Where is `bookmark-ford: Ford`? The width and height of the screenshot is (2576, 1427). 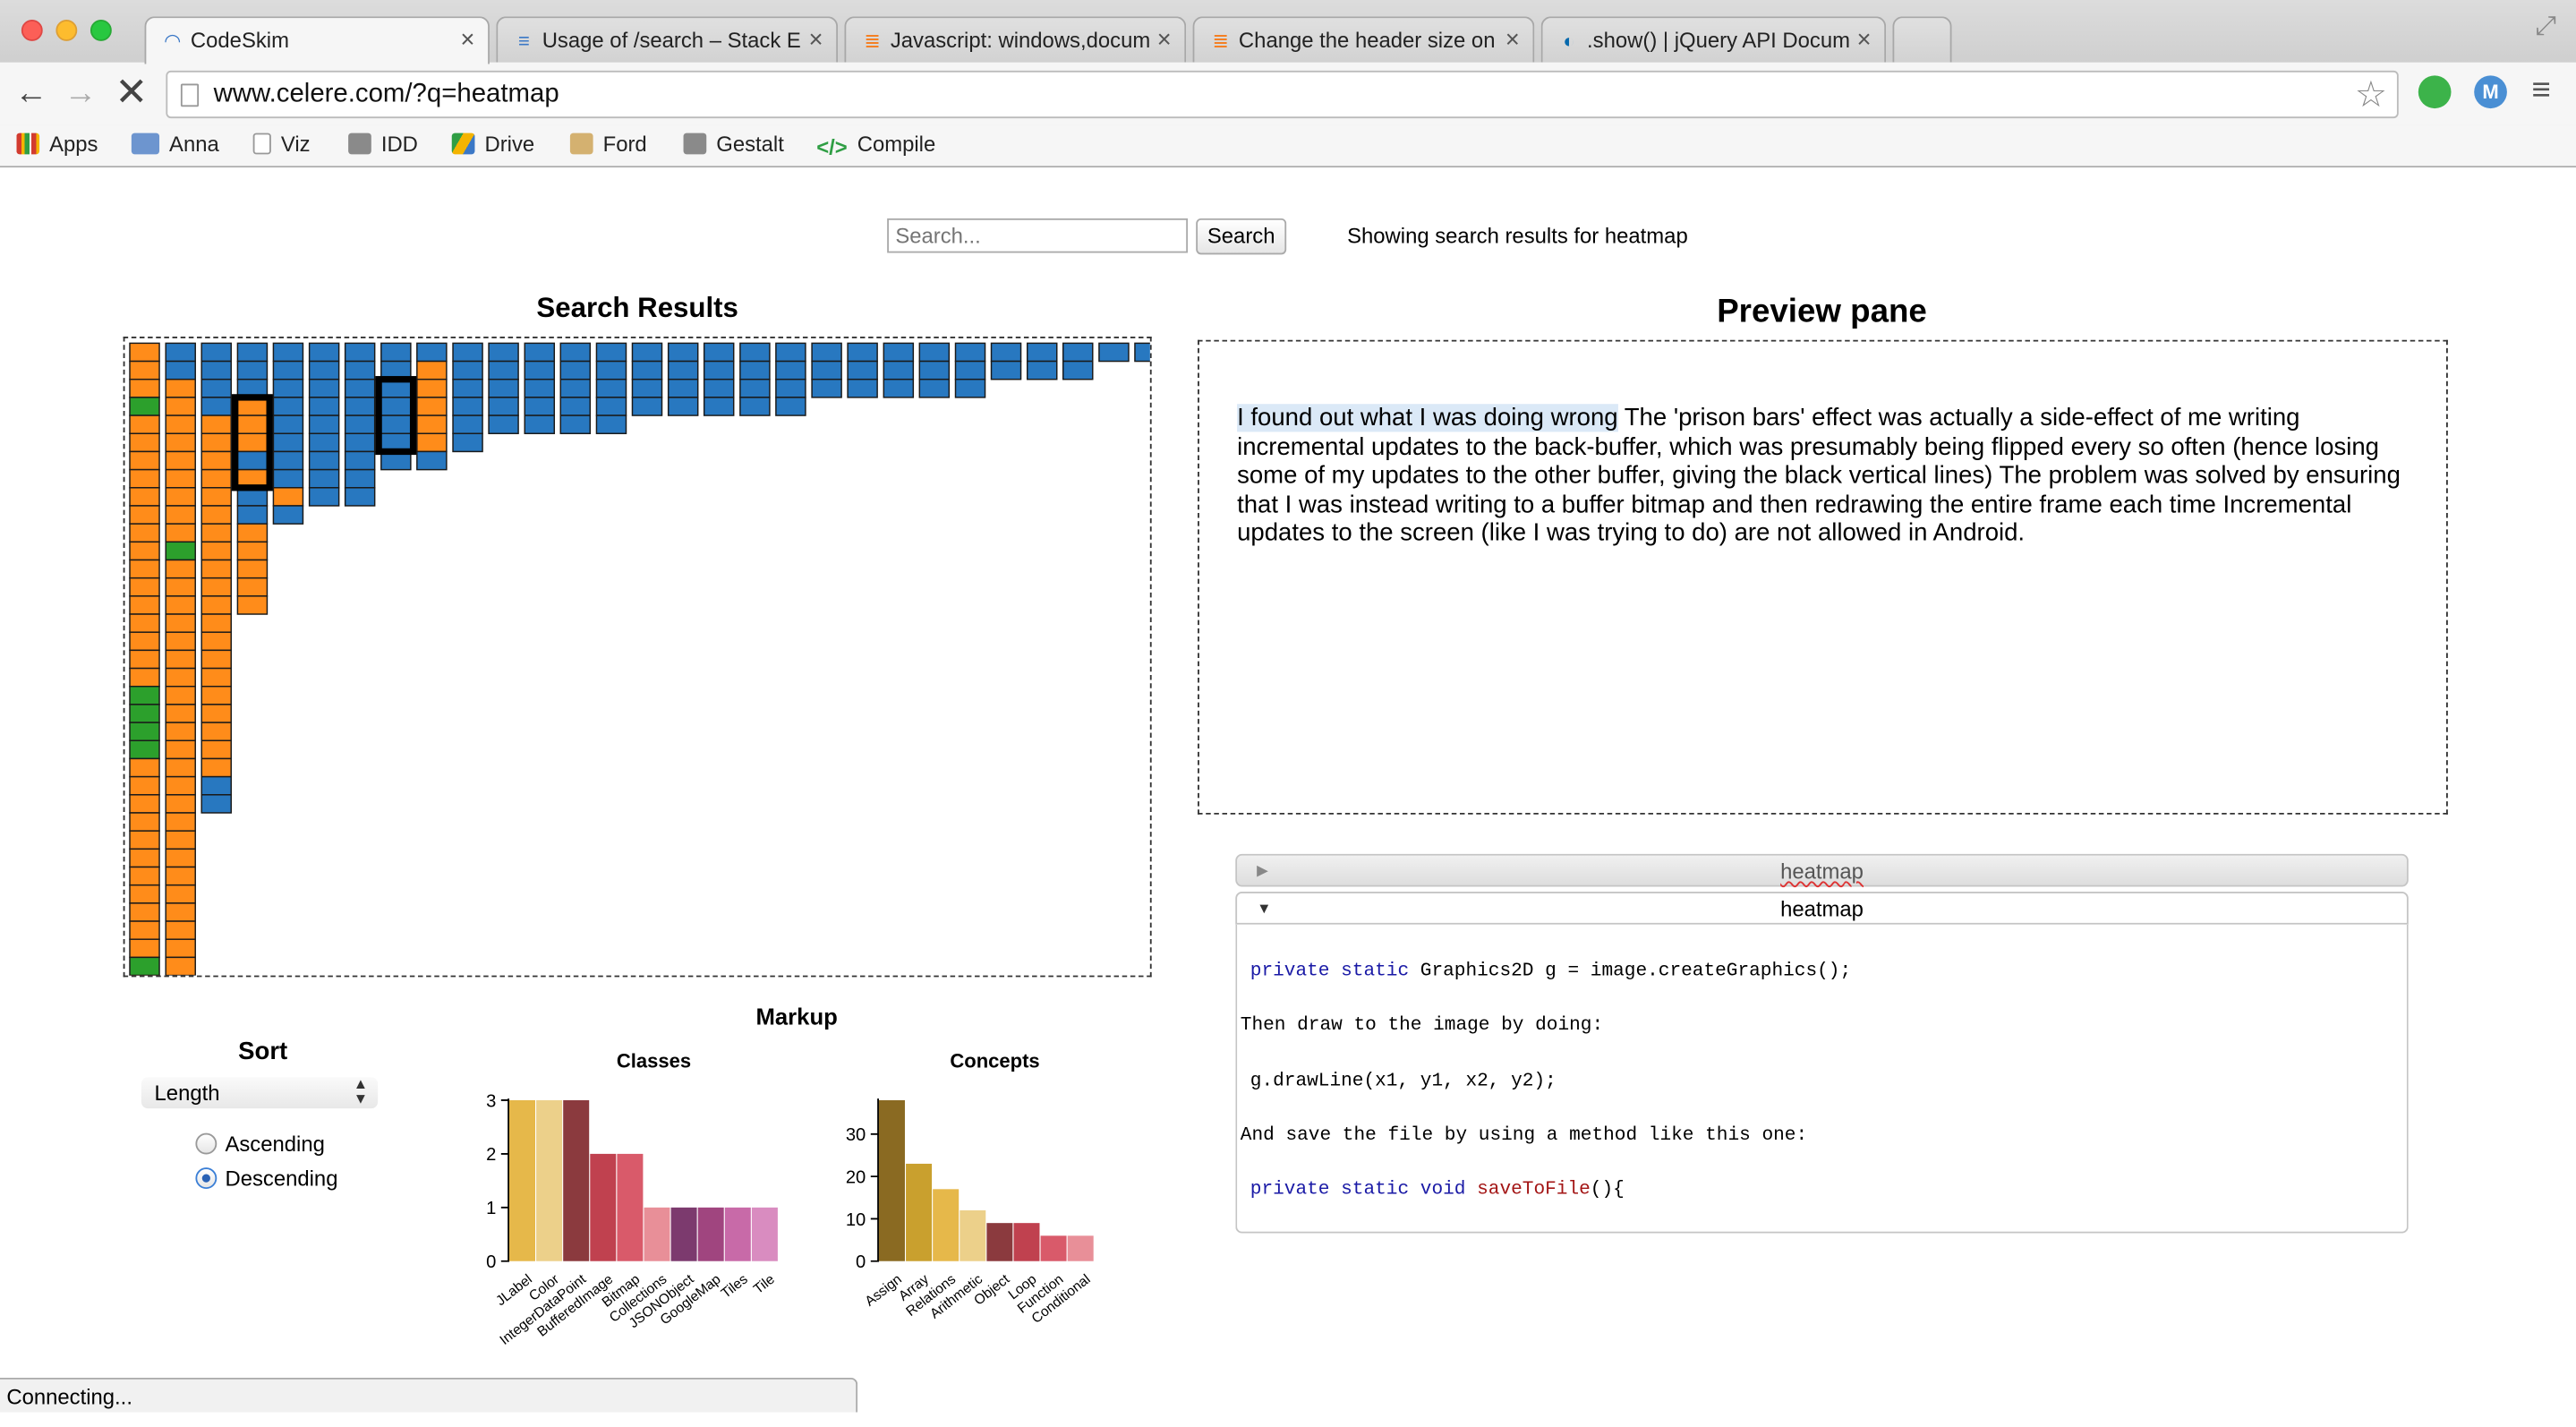
bookmark-ford: Ford is located at coordinates (608, 144).